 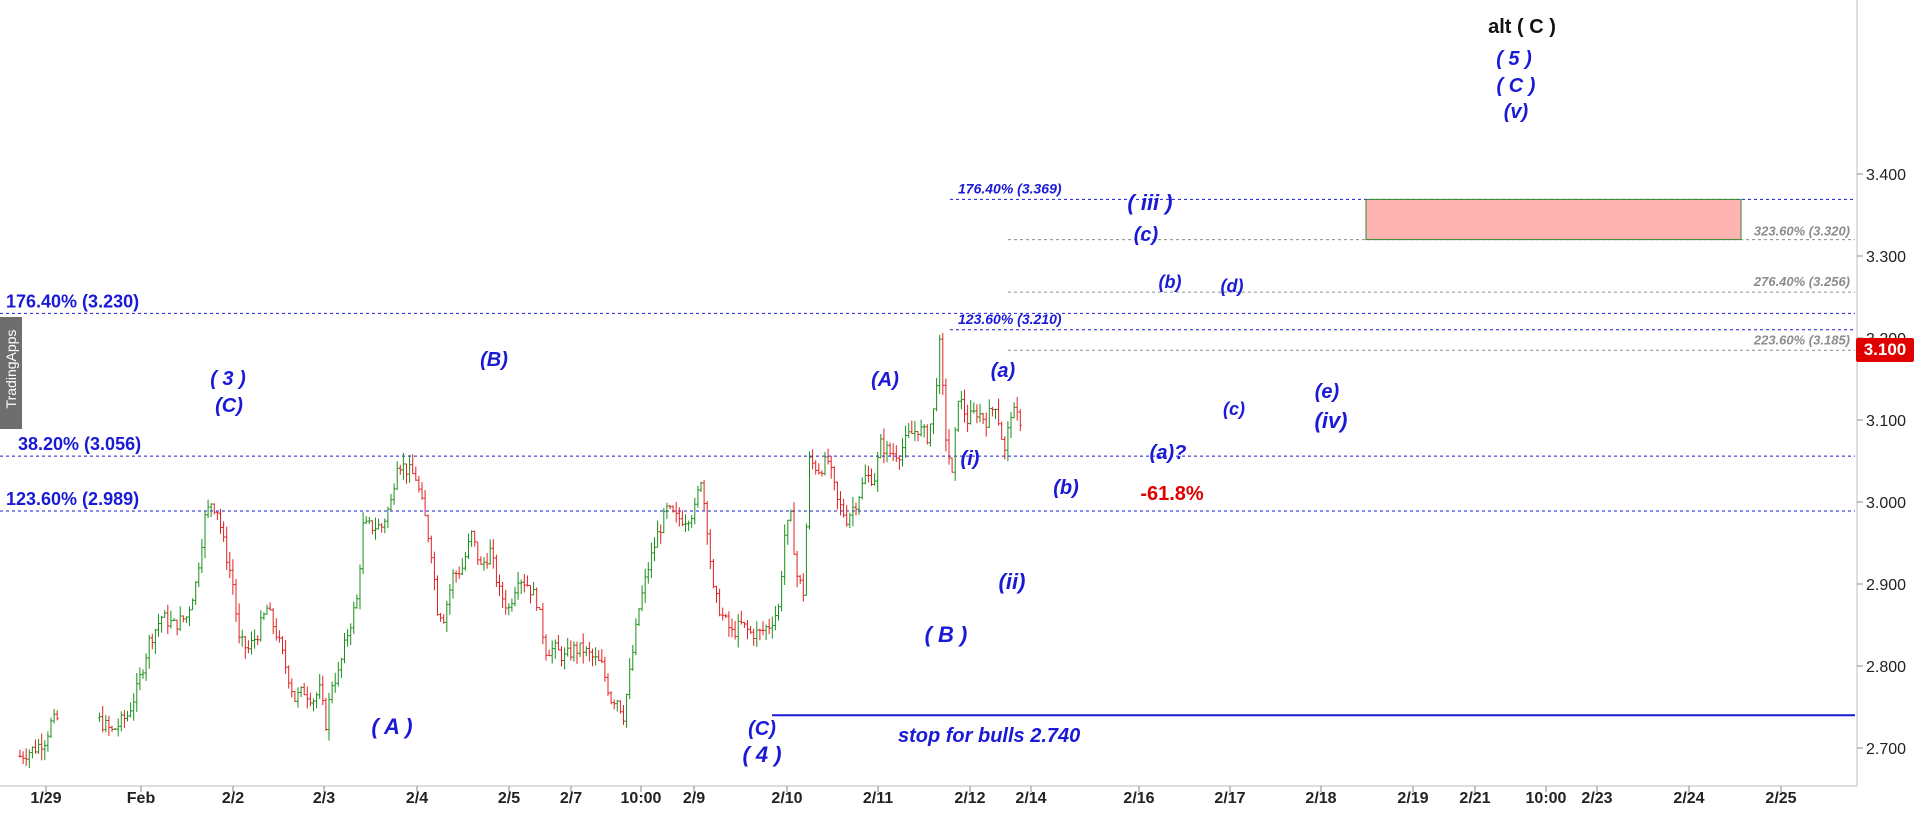 I want to click on y-tick-label: 3.000, so click(x=1886, y=503).